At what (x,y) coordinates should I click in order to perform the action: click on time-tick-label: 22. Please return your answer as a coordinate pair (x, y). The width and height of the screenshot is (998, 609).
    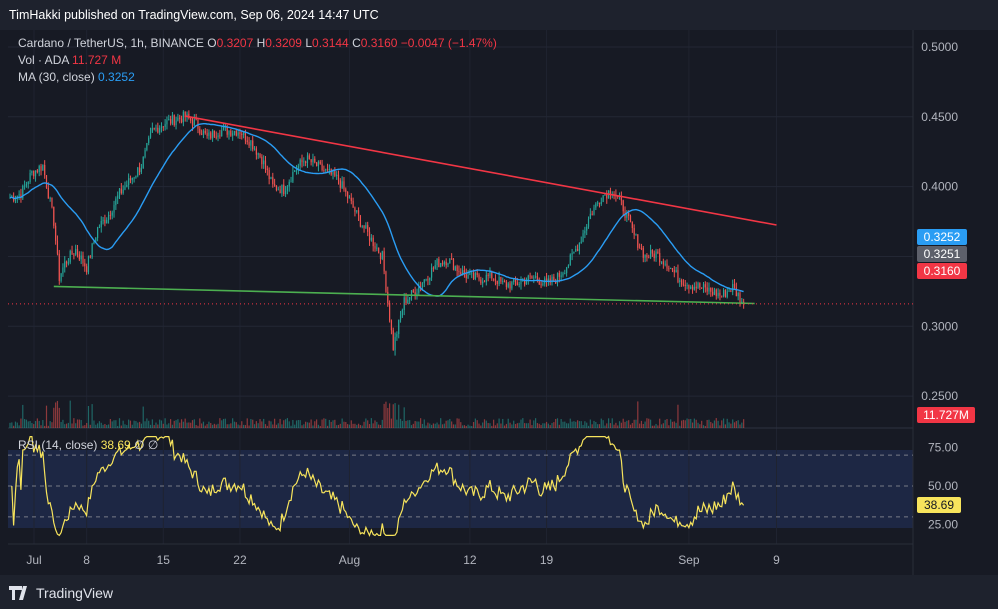
    Looking at the image, I should click on (240, 560).